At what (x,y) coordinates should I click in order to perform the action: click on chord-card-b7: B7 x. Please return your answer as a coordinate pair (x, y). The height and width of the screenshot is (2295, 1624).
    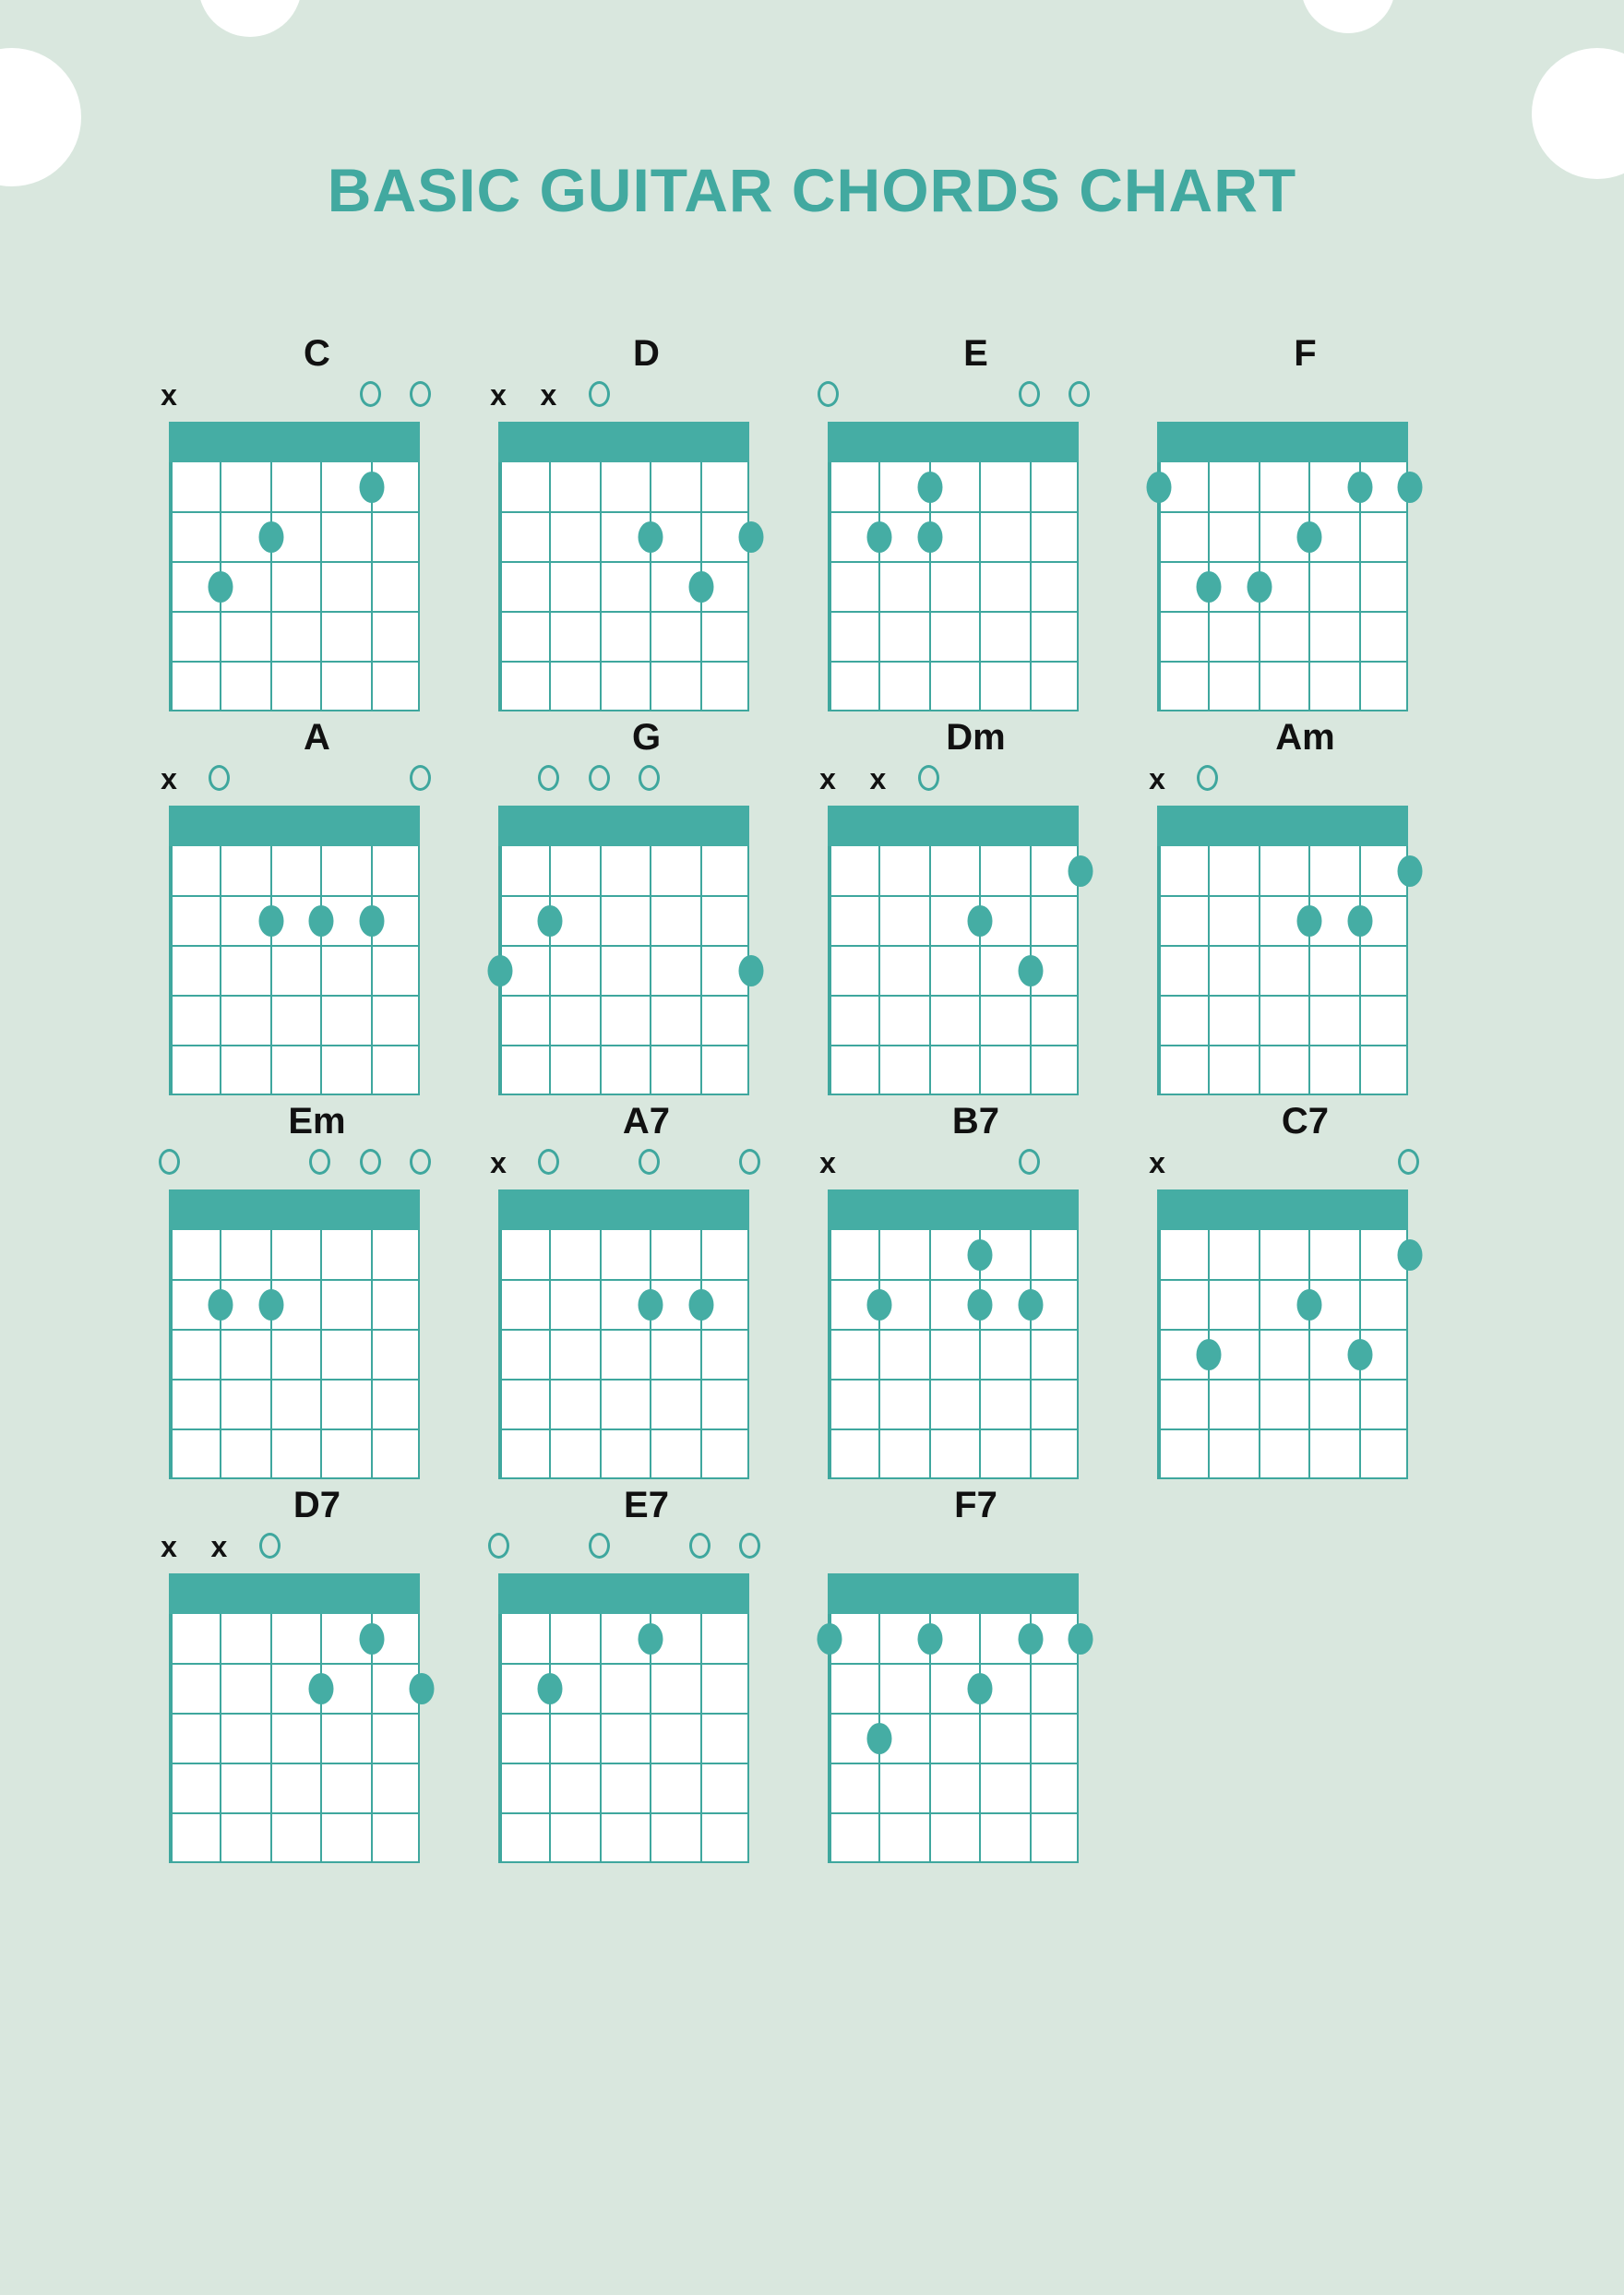
    Looking at the image, I should click on (975, 1287).